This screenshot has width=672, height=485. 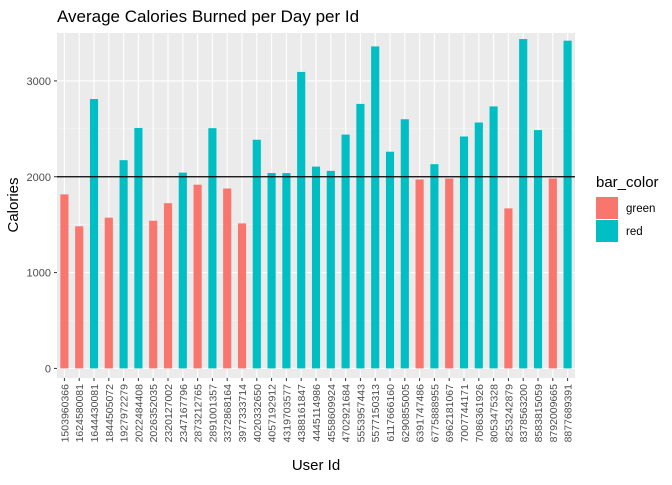 What do you see at coordinates (495, 413) in the screenshot?
I see `x-tick-label: 8053475328` at bounding box center [495, 413].